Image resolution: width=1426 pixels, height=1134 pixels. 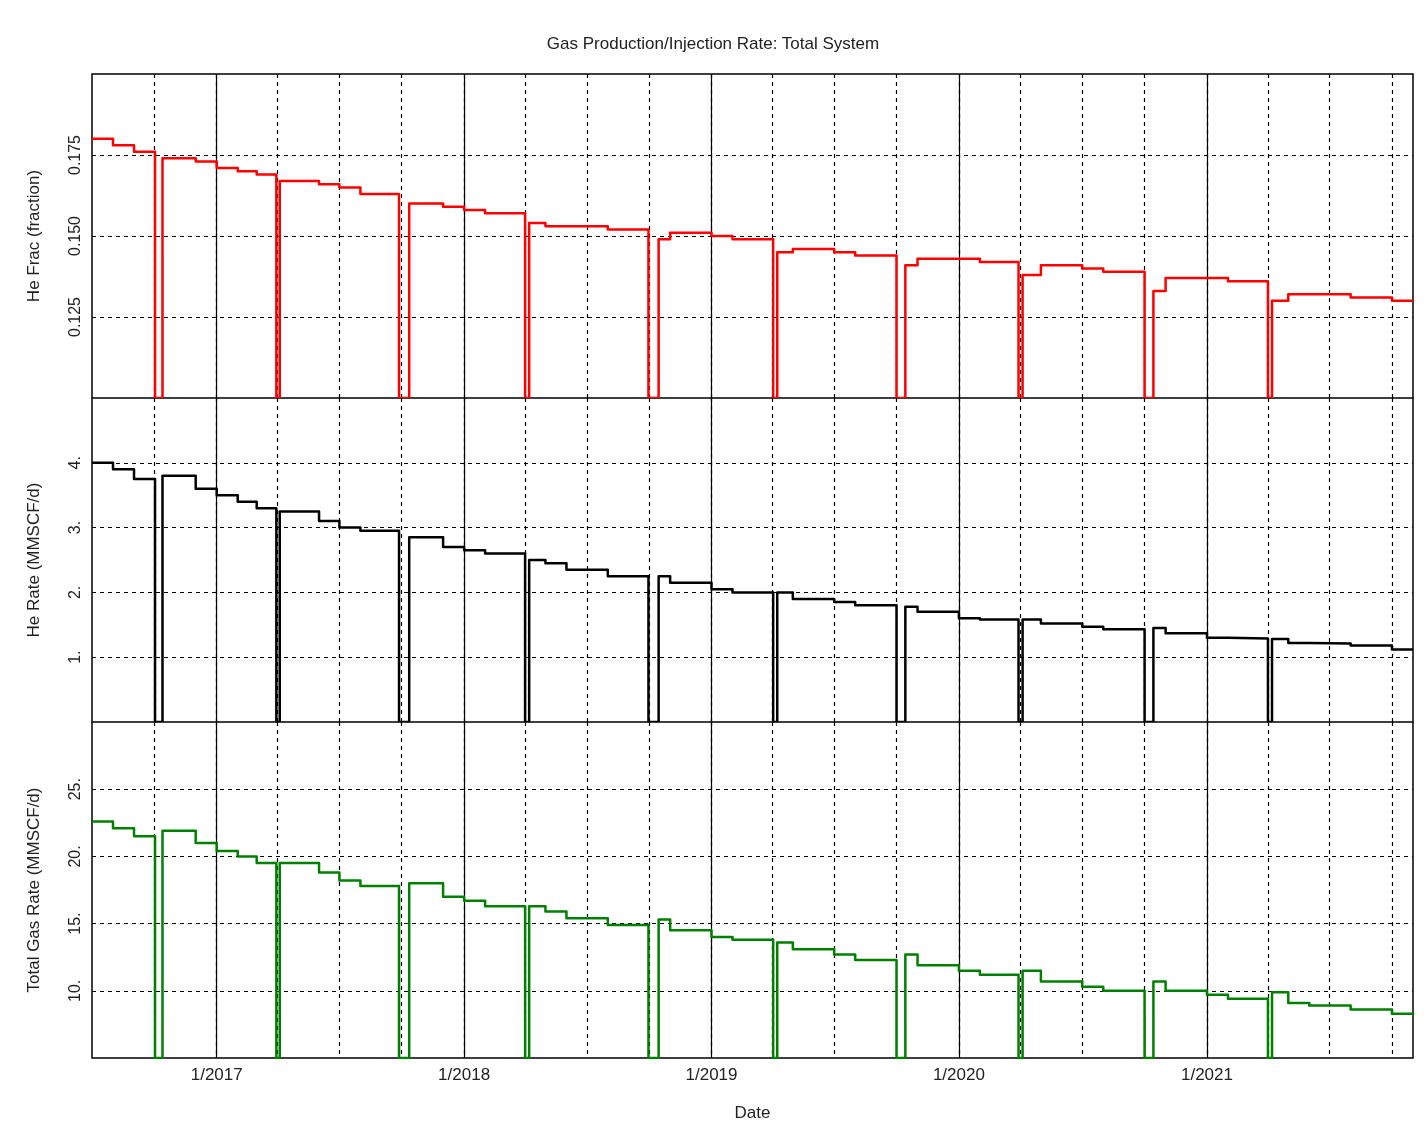 I want to click on y-axis-title: He Rate (MMSCF/d), so click(x=33, y=560).